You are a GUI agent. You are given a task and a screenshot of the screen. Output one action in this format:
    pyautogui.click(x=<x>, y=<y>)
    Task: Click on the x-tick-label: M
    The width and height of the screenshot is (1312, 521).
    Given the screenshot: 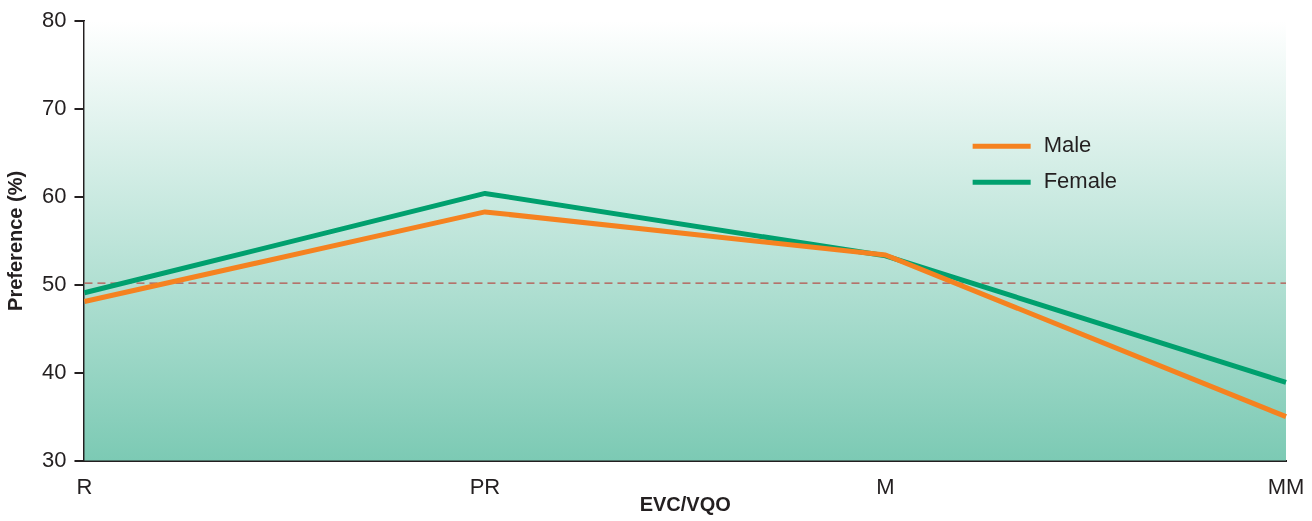 What is the action you would take?
    pyautogui.click(x=885, y=486)
    